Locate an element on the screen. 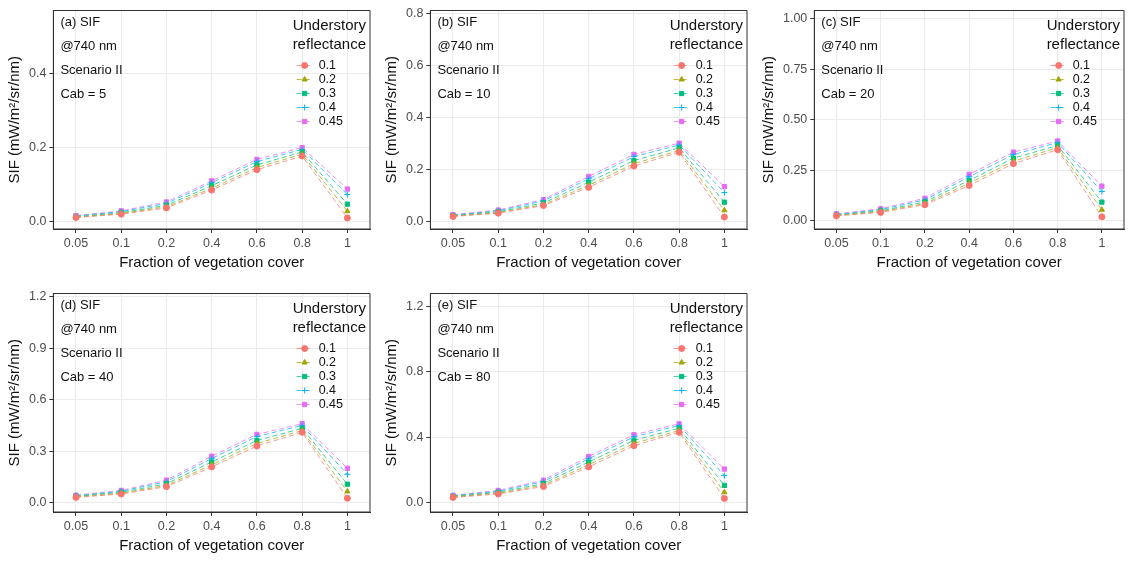 This screenshot has height=561, width=1130. annotation: (c) SIF is located at coordinates (841, 21).